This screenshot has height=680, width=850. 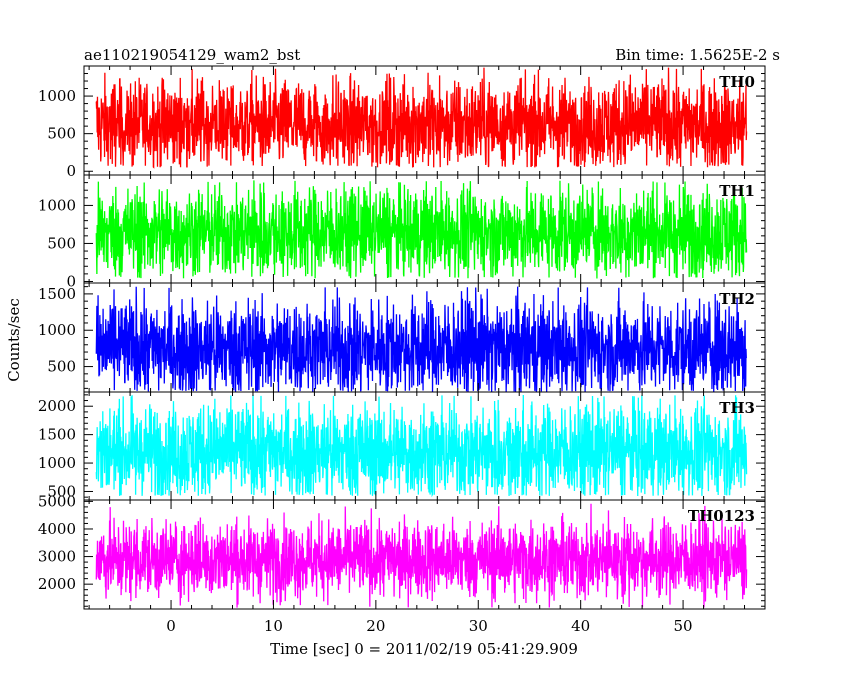 I want to click on series-line-th3, so click(x=421, y=446).